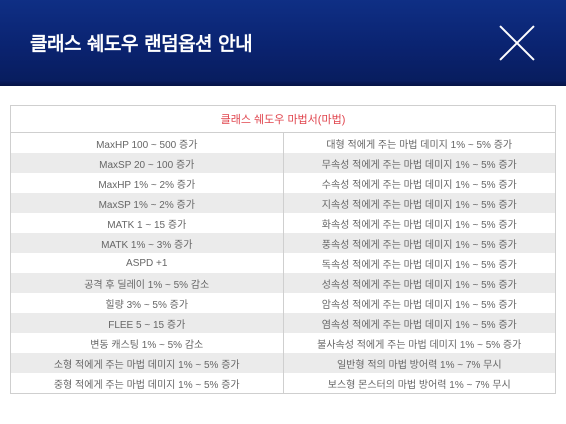  Describe the element at coordinates (419, 263) in the screenshot. I see `option-right-cell: 독속성 적에게 주는 마법 데미지 1% ~ 5% 증가` at that location.